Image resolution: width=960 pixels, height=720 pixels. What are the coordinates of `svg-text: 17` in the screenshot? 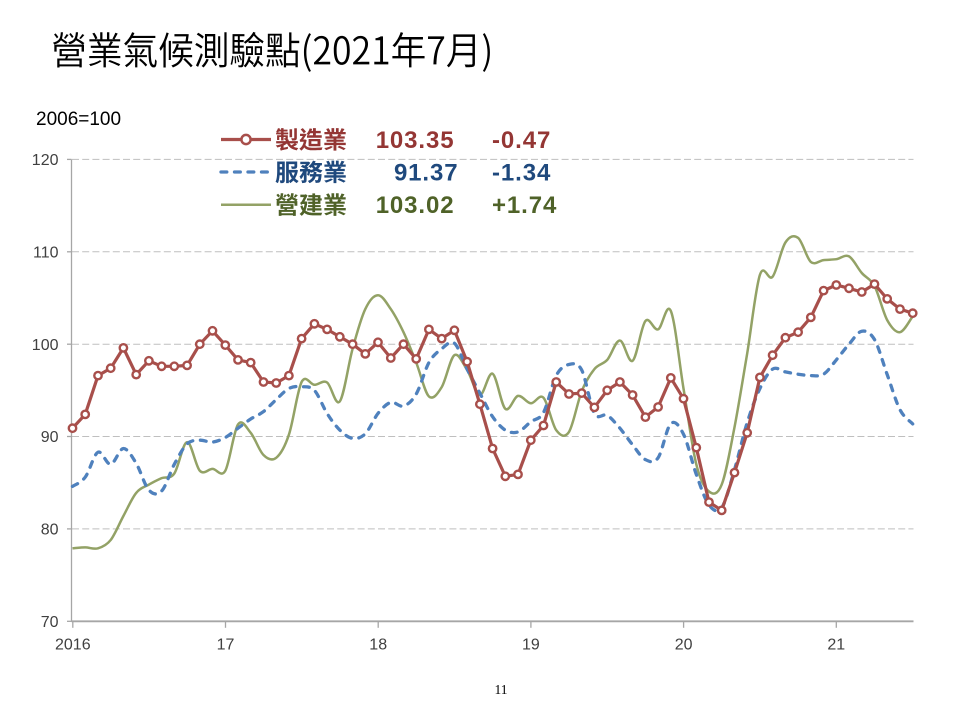 It's located at (226, 645).